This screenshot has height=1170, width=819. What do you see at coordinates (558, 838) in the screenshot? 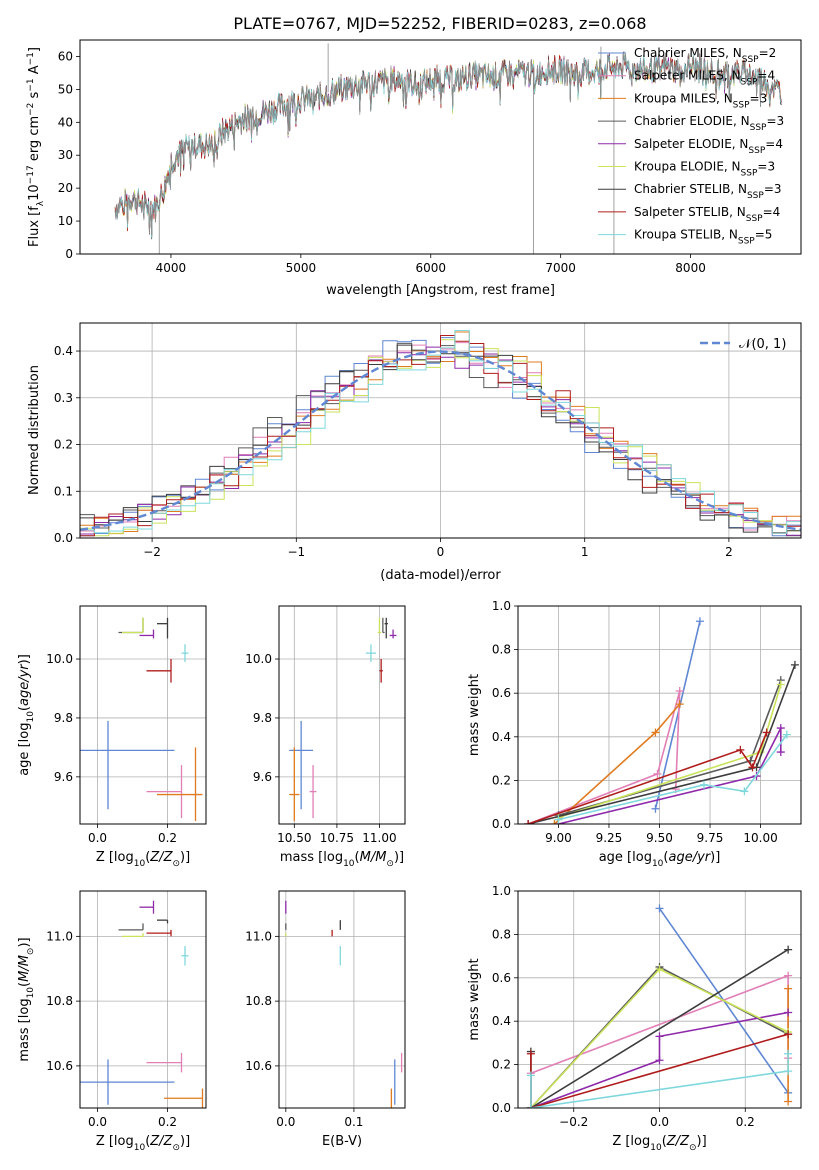
I see `x-tick-label: 9.00` at bounding box center [558, 838].